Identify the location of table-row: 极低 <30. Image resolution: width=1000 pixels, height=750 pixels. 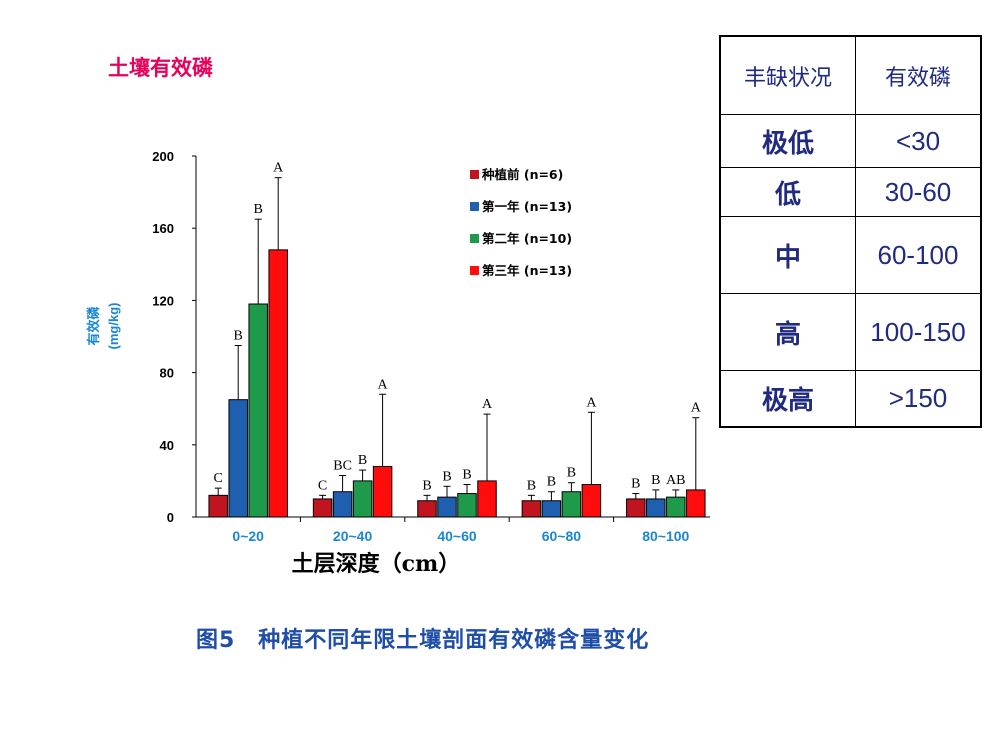
(850, 141).